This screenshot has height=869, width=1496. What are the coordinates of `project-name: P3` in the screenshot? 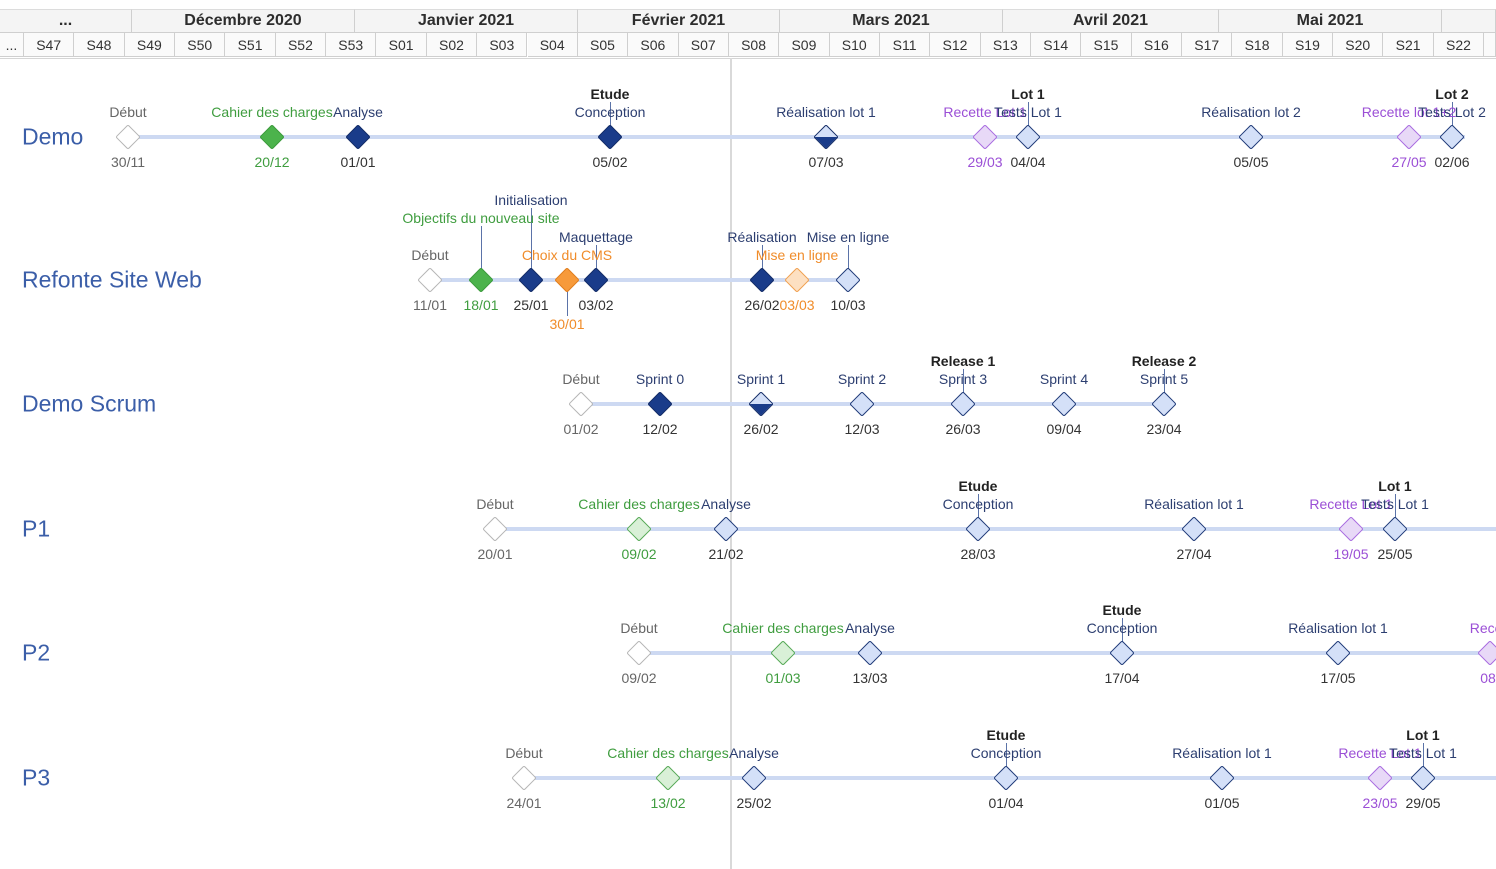 It's located at (36, 777).